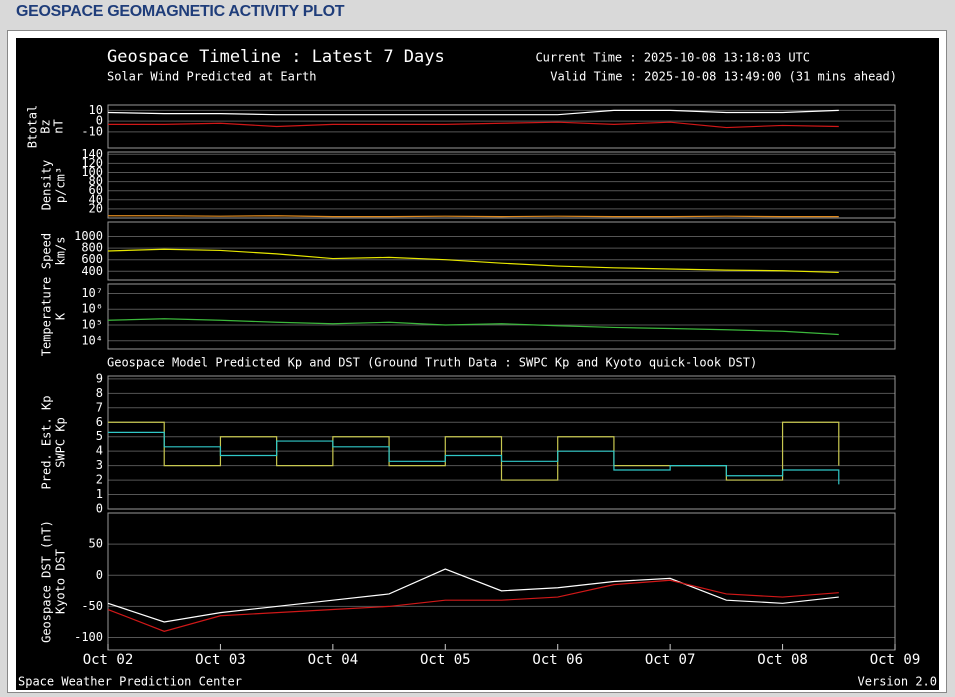  I want to click on axis-label: K, so click(61, 316).